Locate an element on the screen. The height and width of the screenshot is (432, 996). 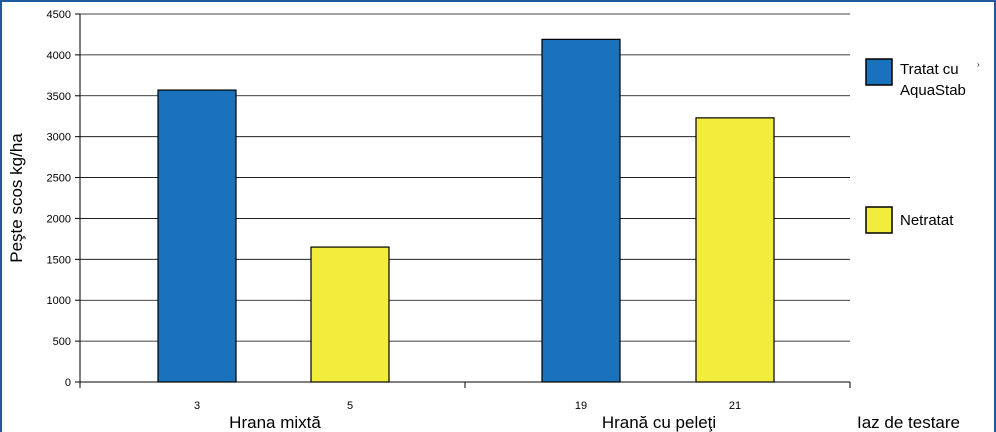
y-tick-label: 2500 is located at coordinates (59, 179).